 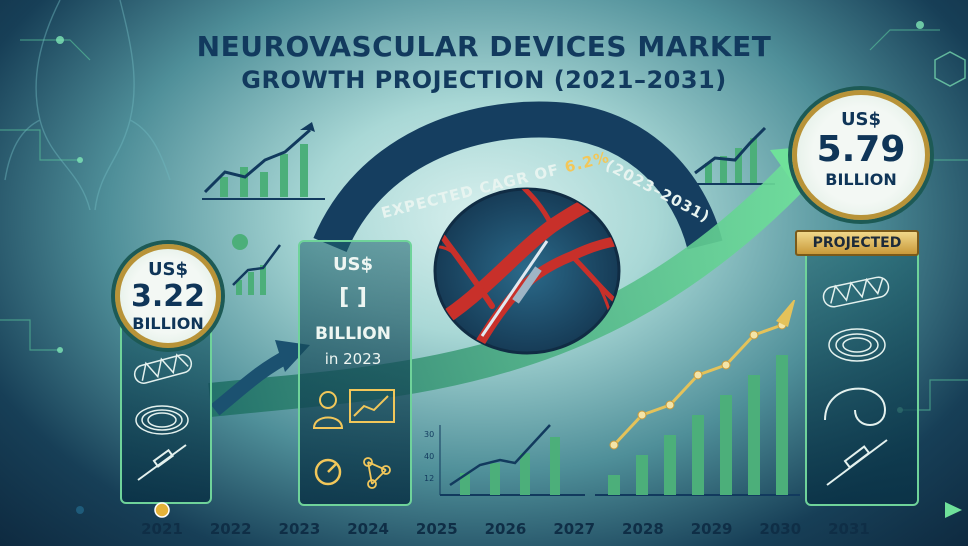 What do you see at coordinates (733, 155) in the screenshot?
I see `mini-chart-top-right` at bounding box center [733, 155].